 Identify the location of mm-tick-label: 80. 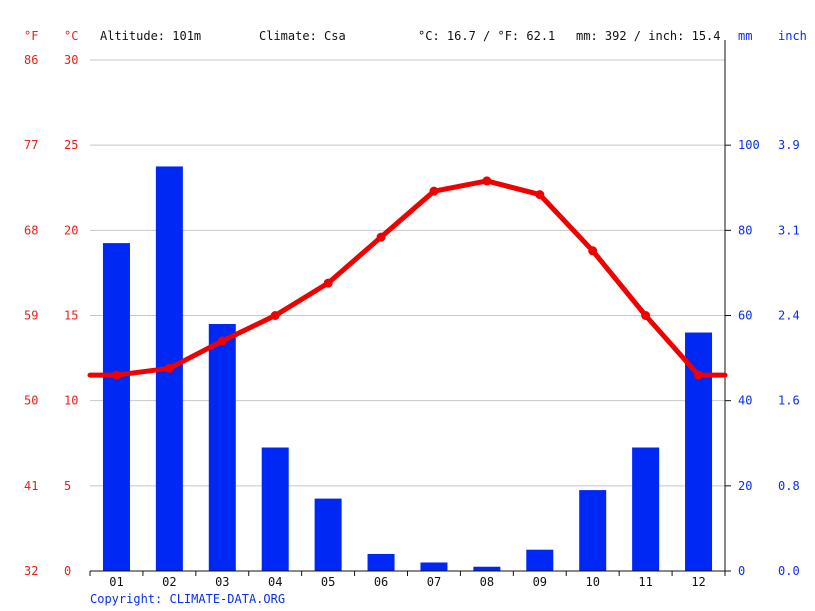
(745, 230).